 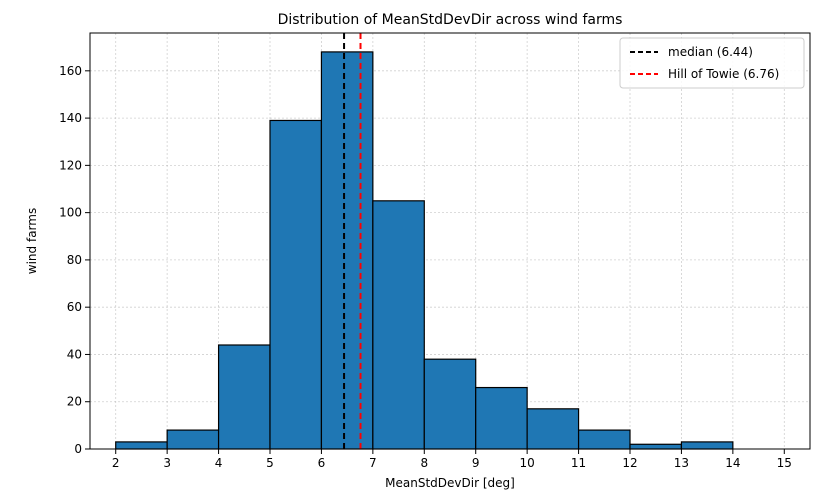 I want to click on x-tick-label: 13, so click(x=681, y=463).